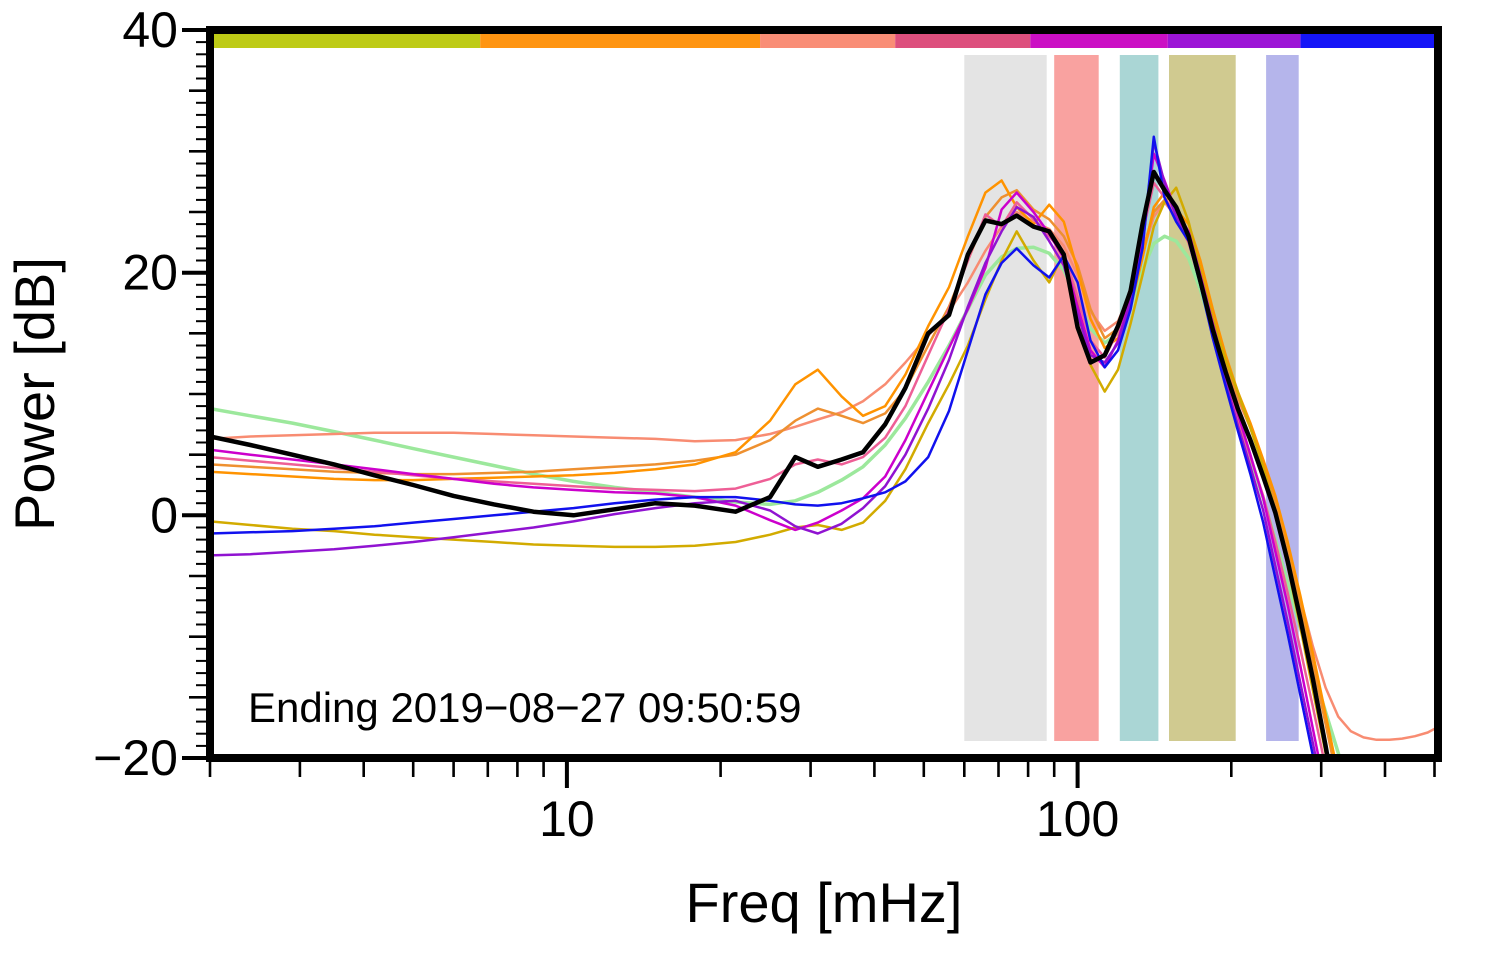 This screenshot has height=957, width=1494. I want to click on x-axis-label: Freq [mHz], so click(824, 902).